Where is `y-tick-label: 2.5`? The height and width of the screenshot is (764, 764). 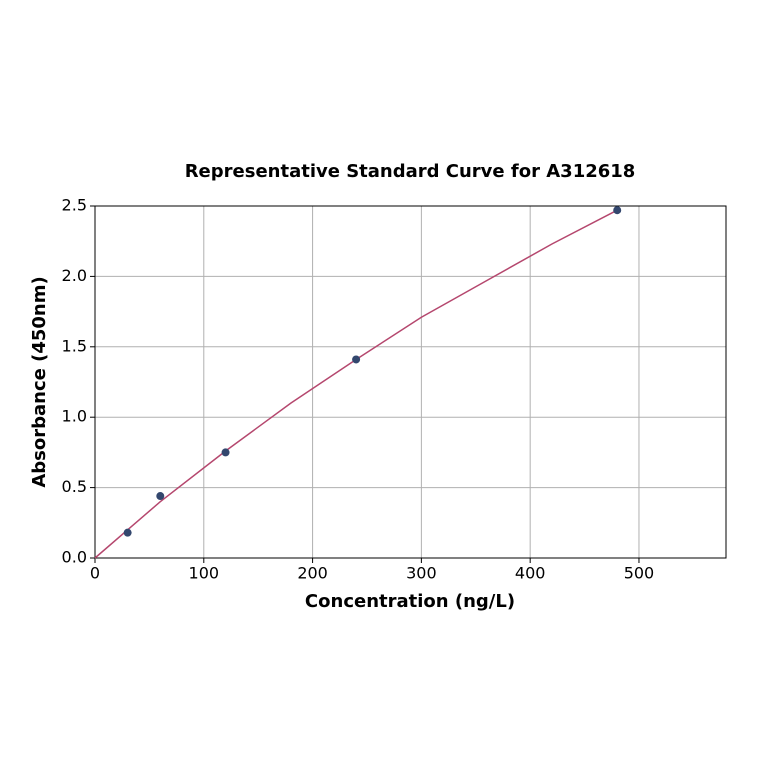
y-tick-label: 2.5 is located at coordinates (74, 205).